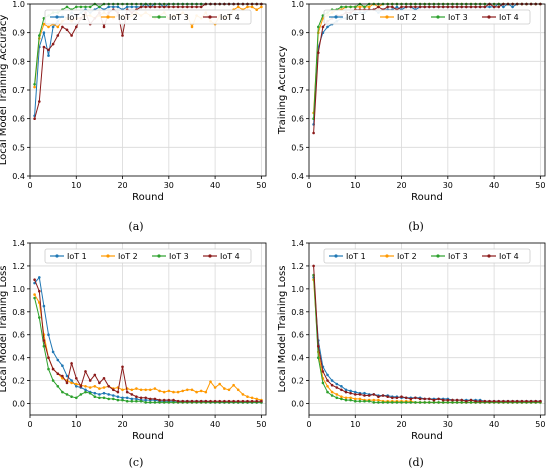 The image size is (550, 475). What do you see at coordinates (509, 17) in the screenshot?
I see `legend-label: IoT 4` at bounding box center [509, 17].